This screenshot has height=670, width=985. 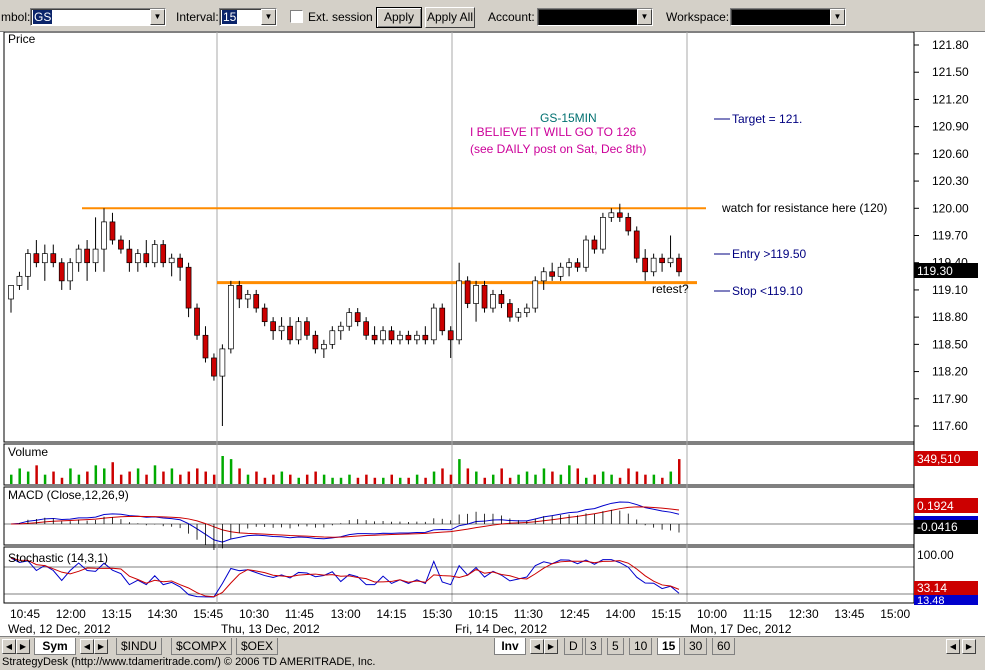 What do you see at coordinates (573, 646) in the screenshot?
I see `tab-interval-d: D` at bounding box center [573, 646].